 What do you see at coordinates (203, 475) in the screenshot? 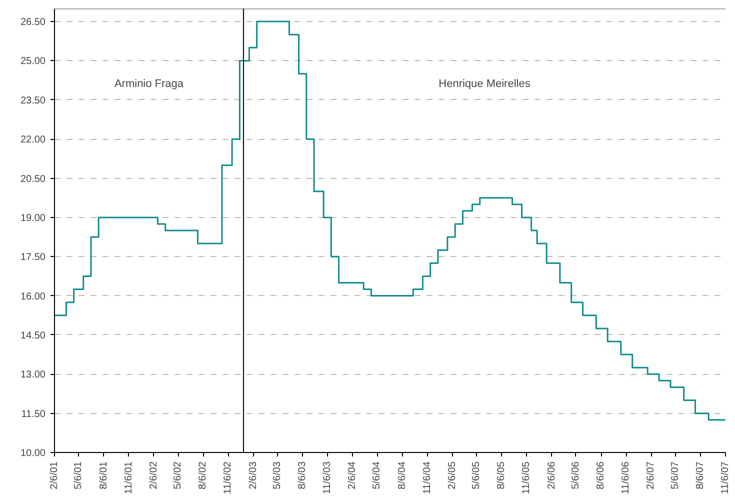
I see `x-tick-label: 8/6/02` at bounding box center [203, 475].